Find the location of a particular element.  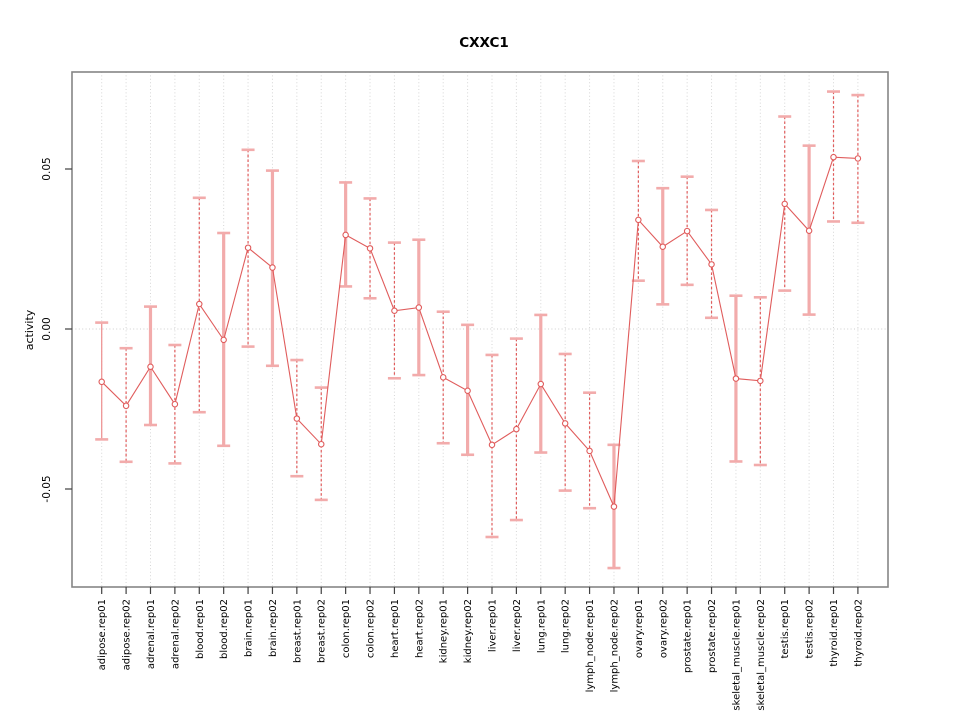

y-axis-labels-layer: 0.05 0.00 -0.05 is located at coordinates (47, 329).